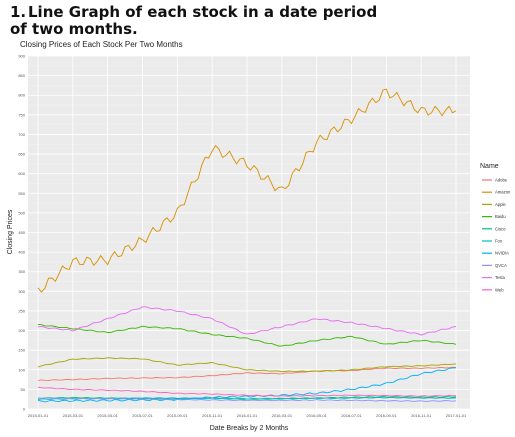 The height and width of the screenshot is (437, 515). Describe the element at coordinates (212, 415) in the screenshot. I see `x-tick-label: 2015-11-01` at that location.